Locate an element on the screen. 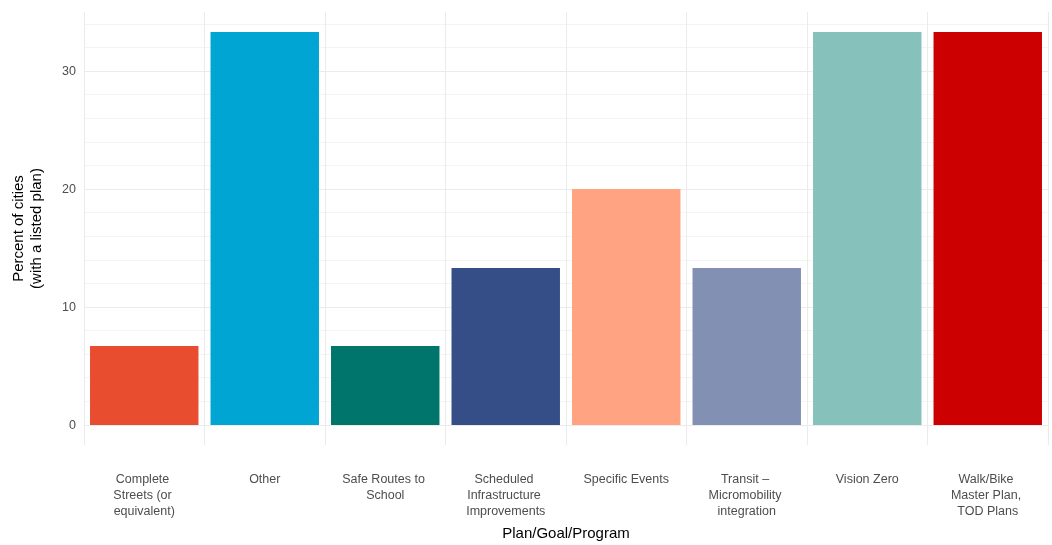  y-tick-label: 0 is located at coordinates (73, 424).